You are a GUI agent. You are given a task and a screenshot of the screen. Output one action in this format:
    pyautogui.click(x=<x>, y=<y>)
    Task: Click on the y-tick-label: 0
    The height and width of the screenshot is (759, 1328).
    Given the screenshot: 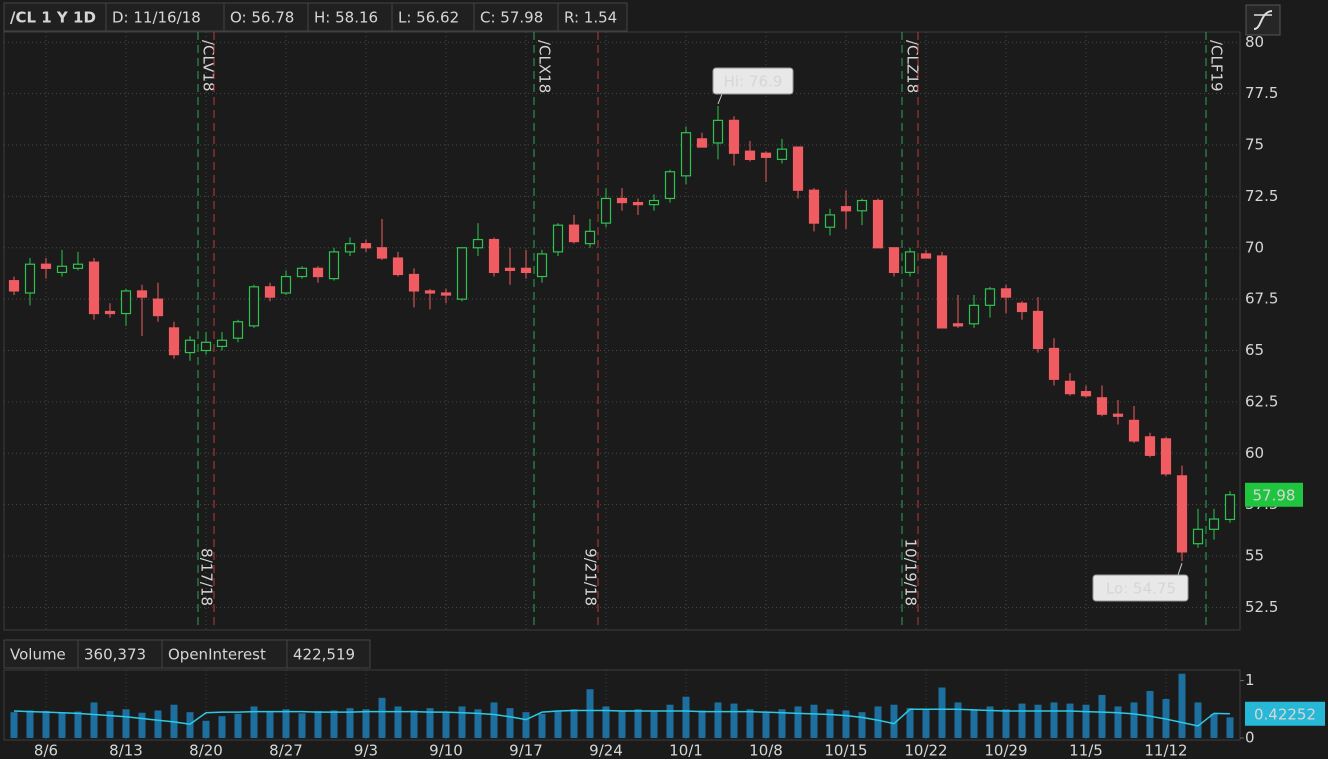 What is the action you would take?
    pyautogui.click(x=1250, y=738)
    